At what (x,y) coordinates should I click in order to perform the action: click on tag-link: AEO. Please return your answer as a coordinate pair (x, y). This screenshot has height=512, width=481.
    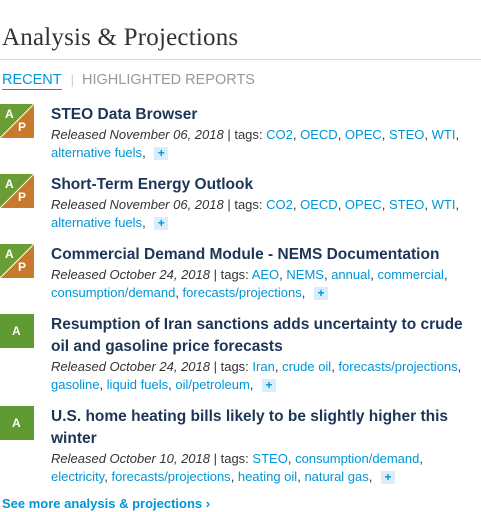
    Looking at the image, I should click on (265, 274).